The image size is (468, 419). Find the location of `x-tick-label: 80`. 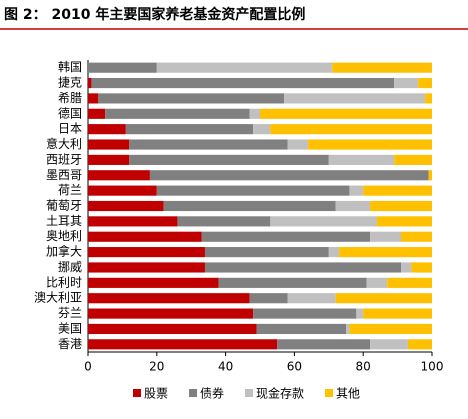

x-tick-label: 80 is located at coordinates (363, 367).